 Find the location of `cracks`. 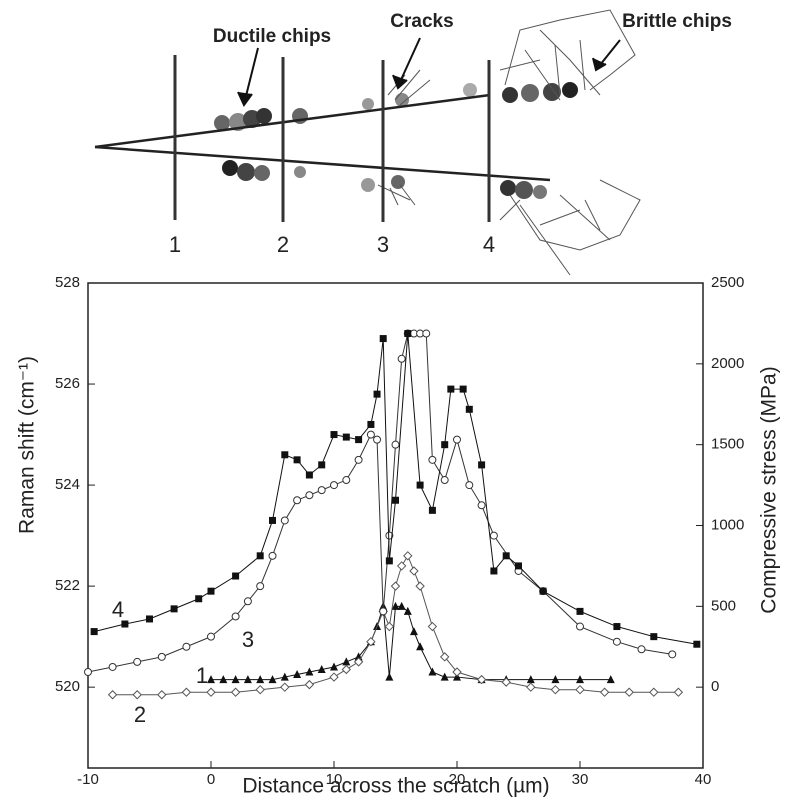

cracks is located at coordinates (509, 142).